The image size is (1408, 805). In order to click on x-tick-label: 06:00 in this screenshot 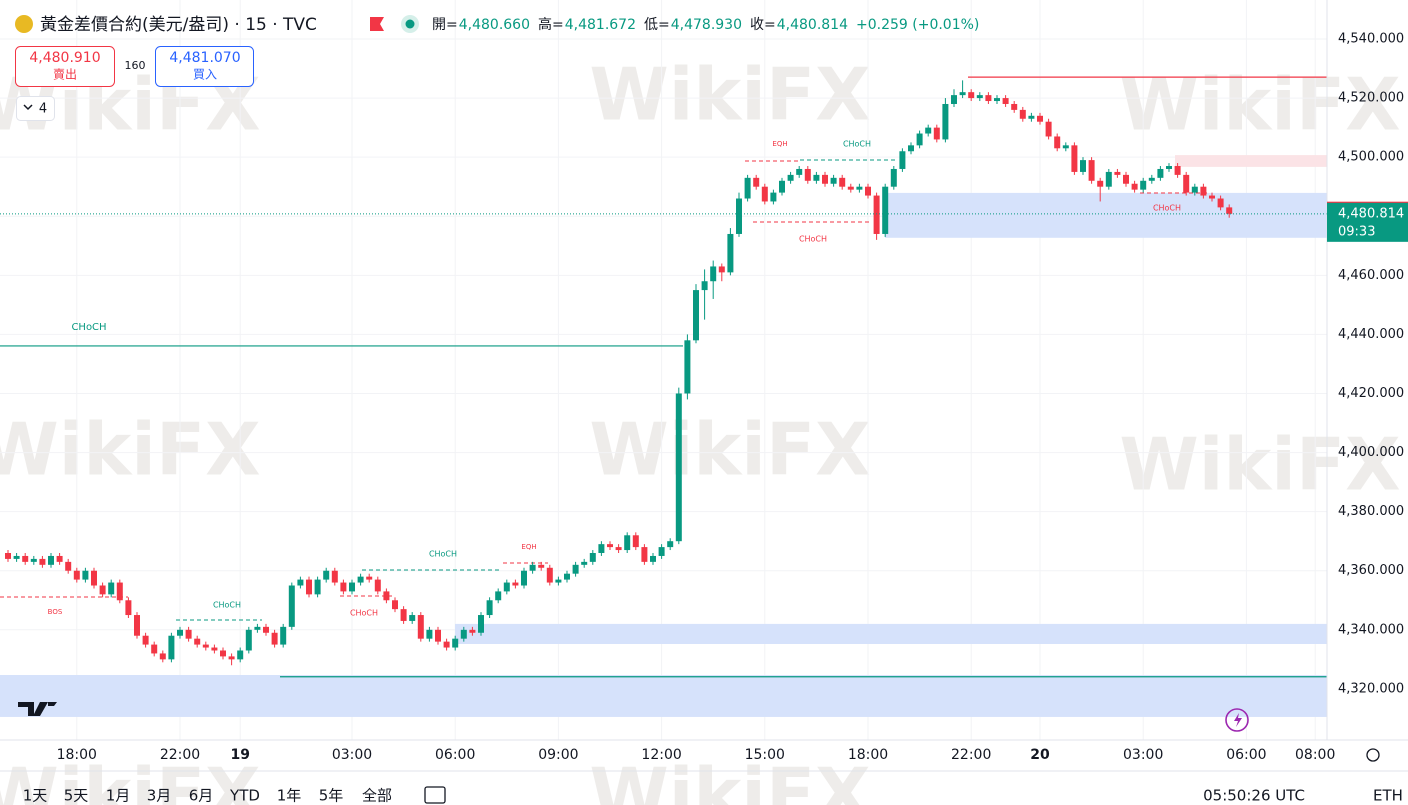, I will do `click(1246, 755)`.